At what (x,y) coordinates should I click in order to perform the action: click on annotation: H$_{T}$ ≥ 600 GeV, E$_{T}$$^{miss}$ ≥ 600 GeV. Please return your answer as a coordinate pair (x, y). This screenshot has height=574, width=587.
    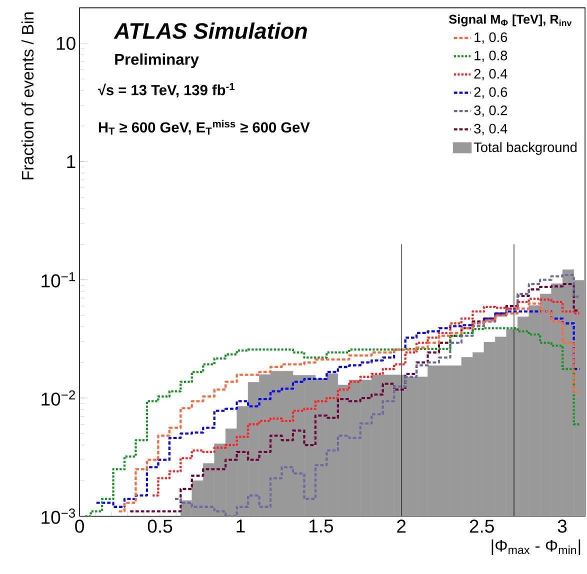
    Looking at the image, I should click on (204, 127).